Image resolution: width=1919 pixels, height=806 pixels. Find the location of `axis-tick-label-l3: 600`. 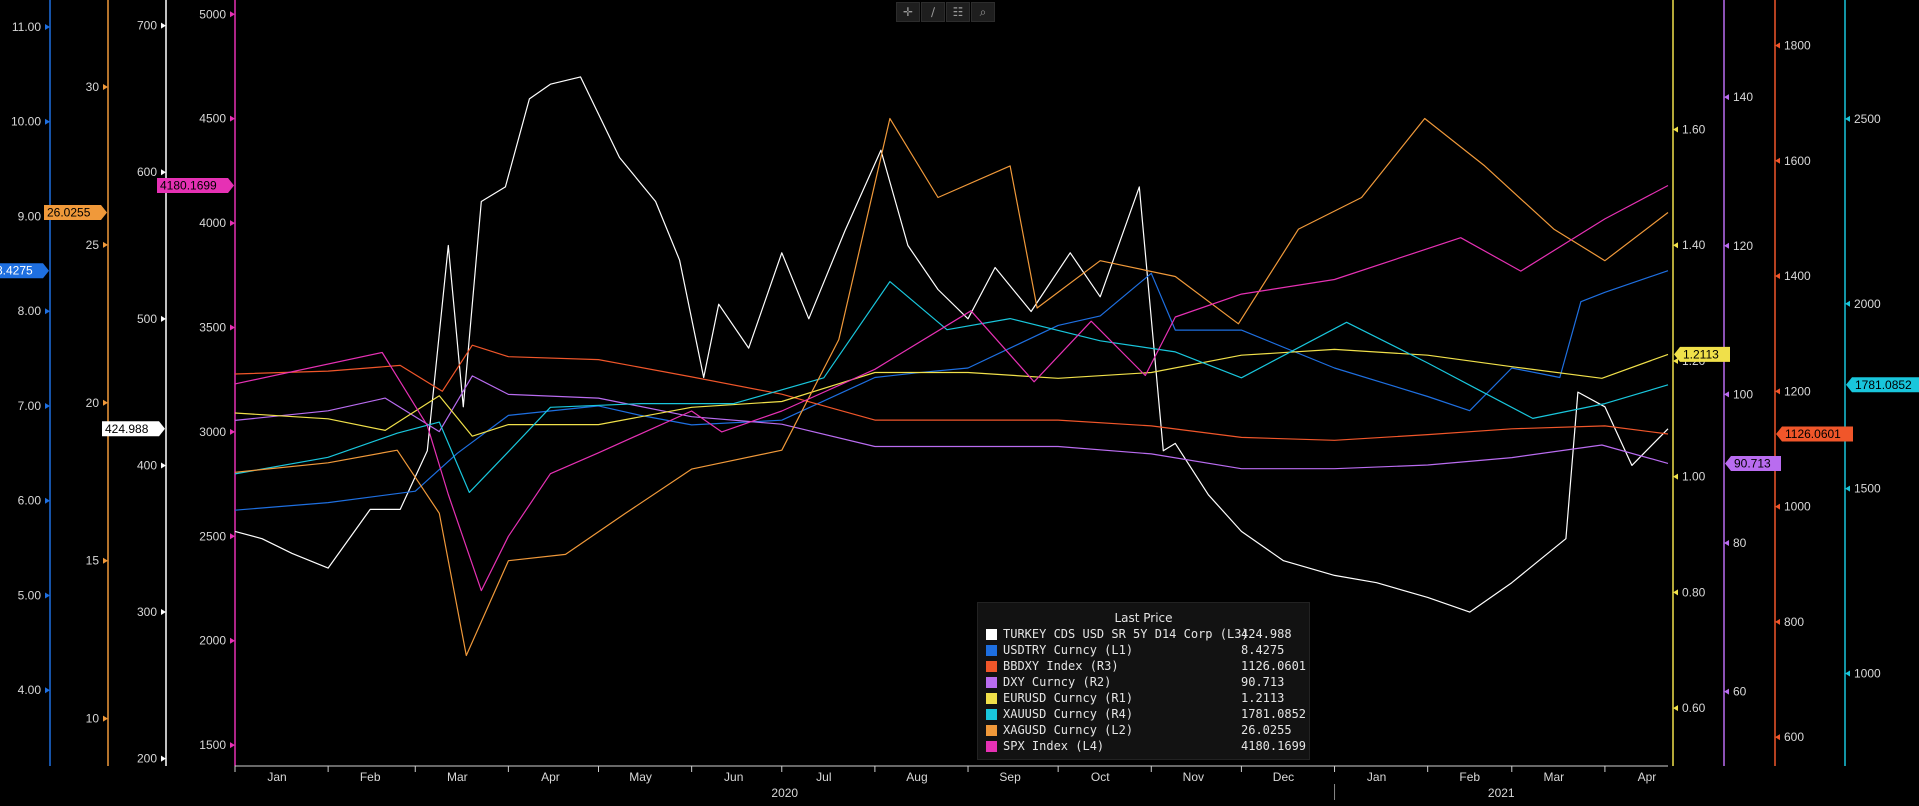

axis-tick-label-l3: 600 is located at coordinates (147, 172).